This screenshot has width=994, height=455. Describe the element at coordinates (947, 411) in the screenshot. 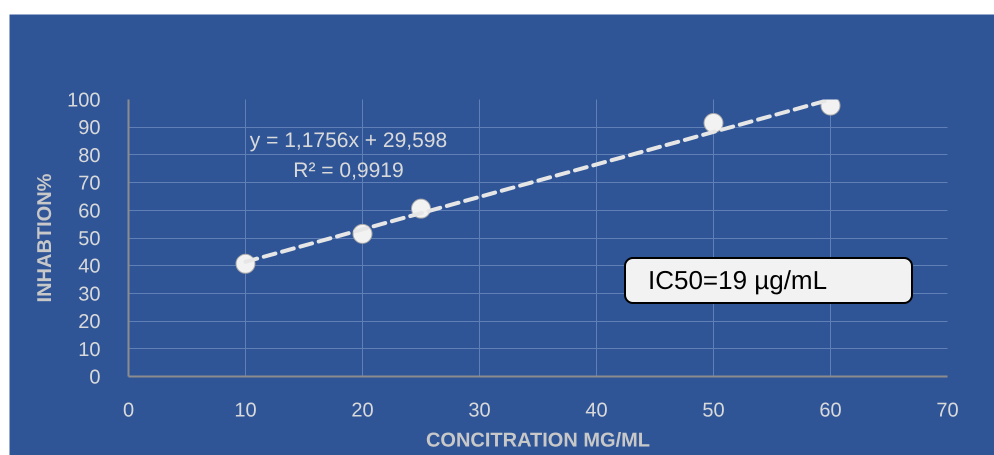

I see `x-tick-label: 70` at that location.